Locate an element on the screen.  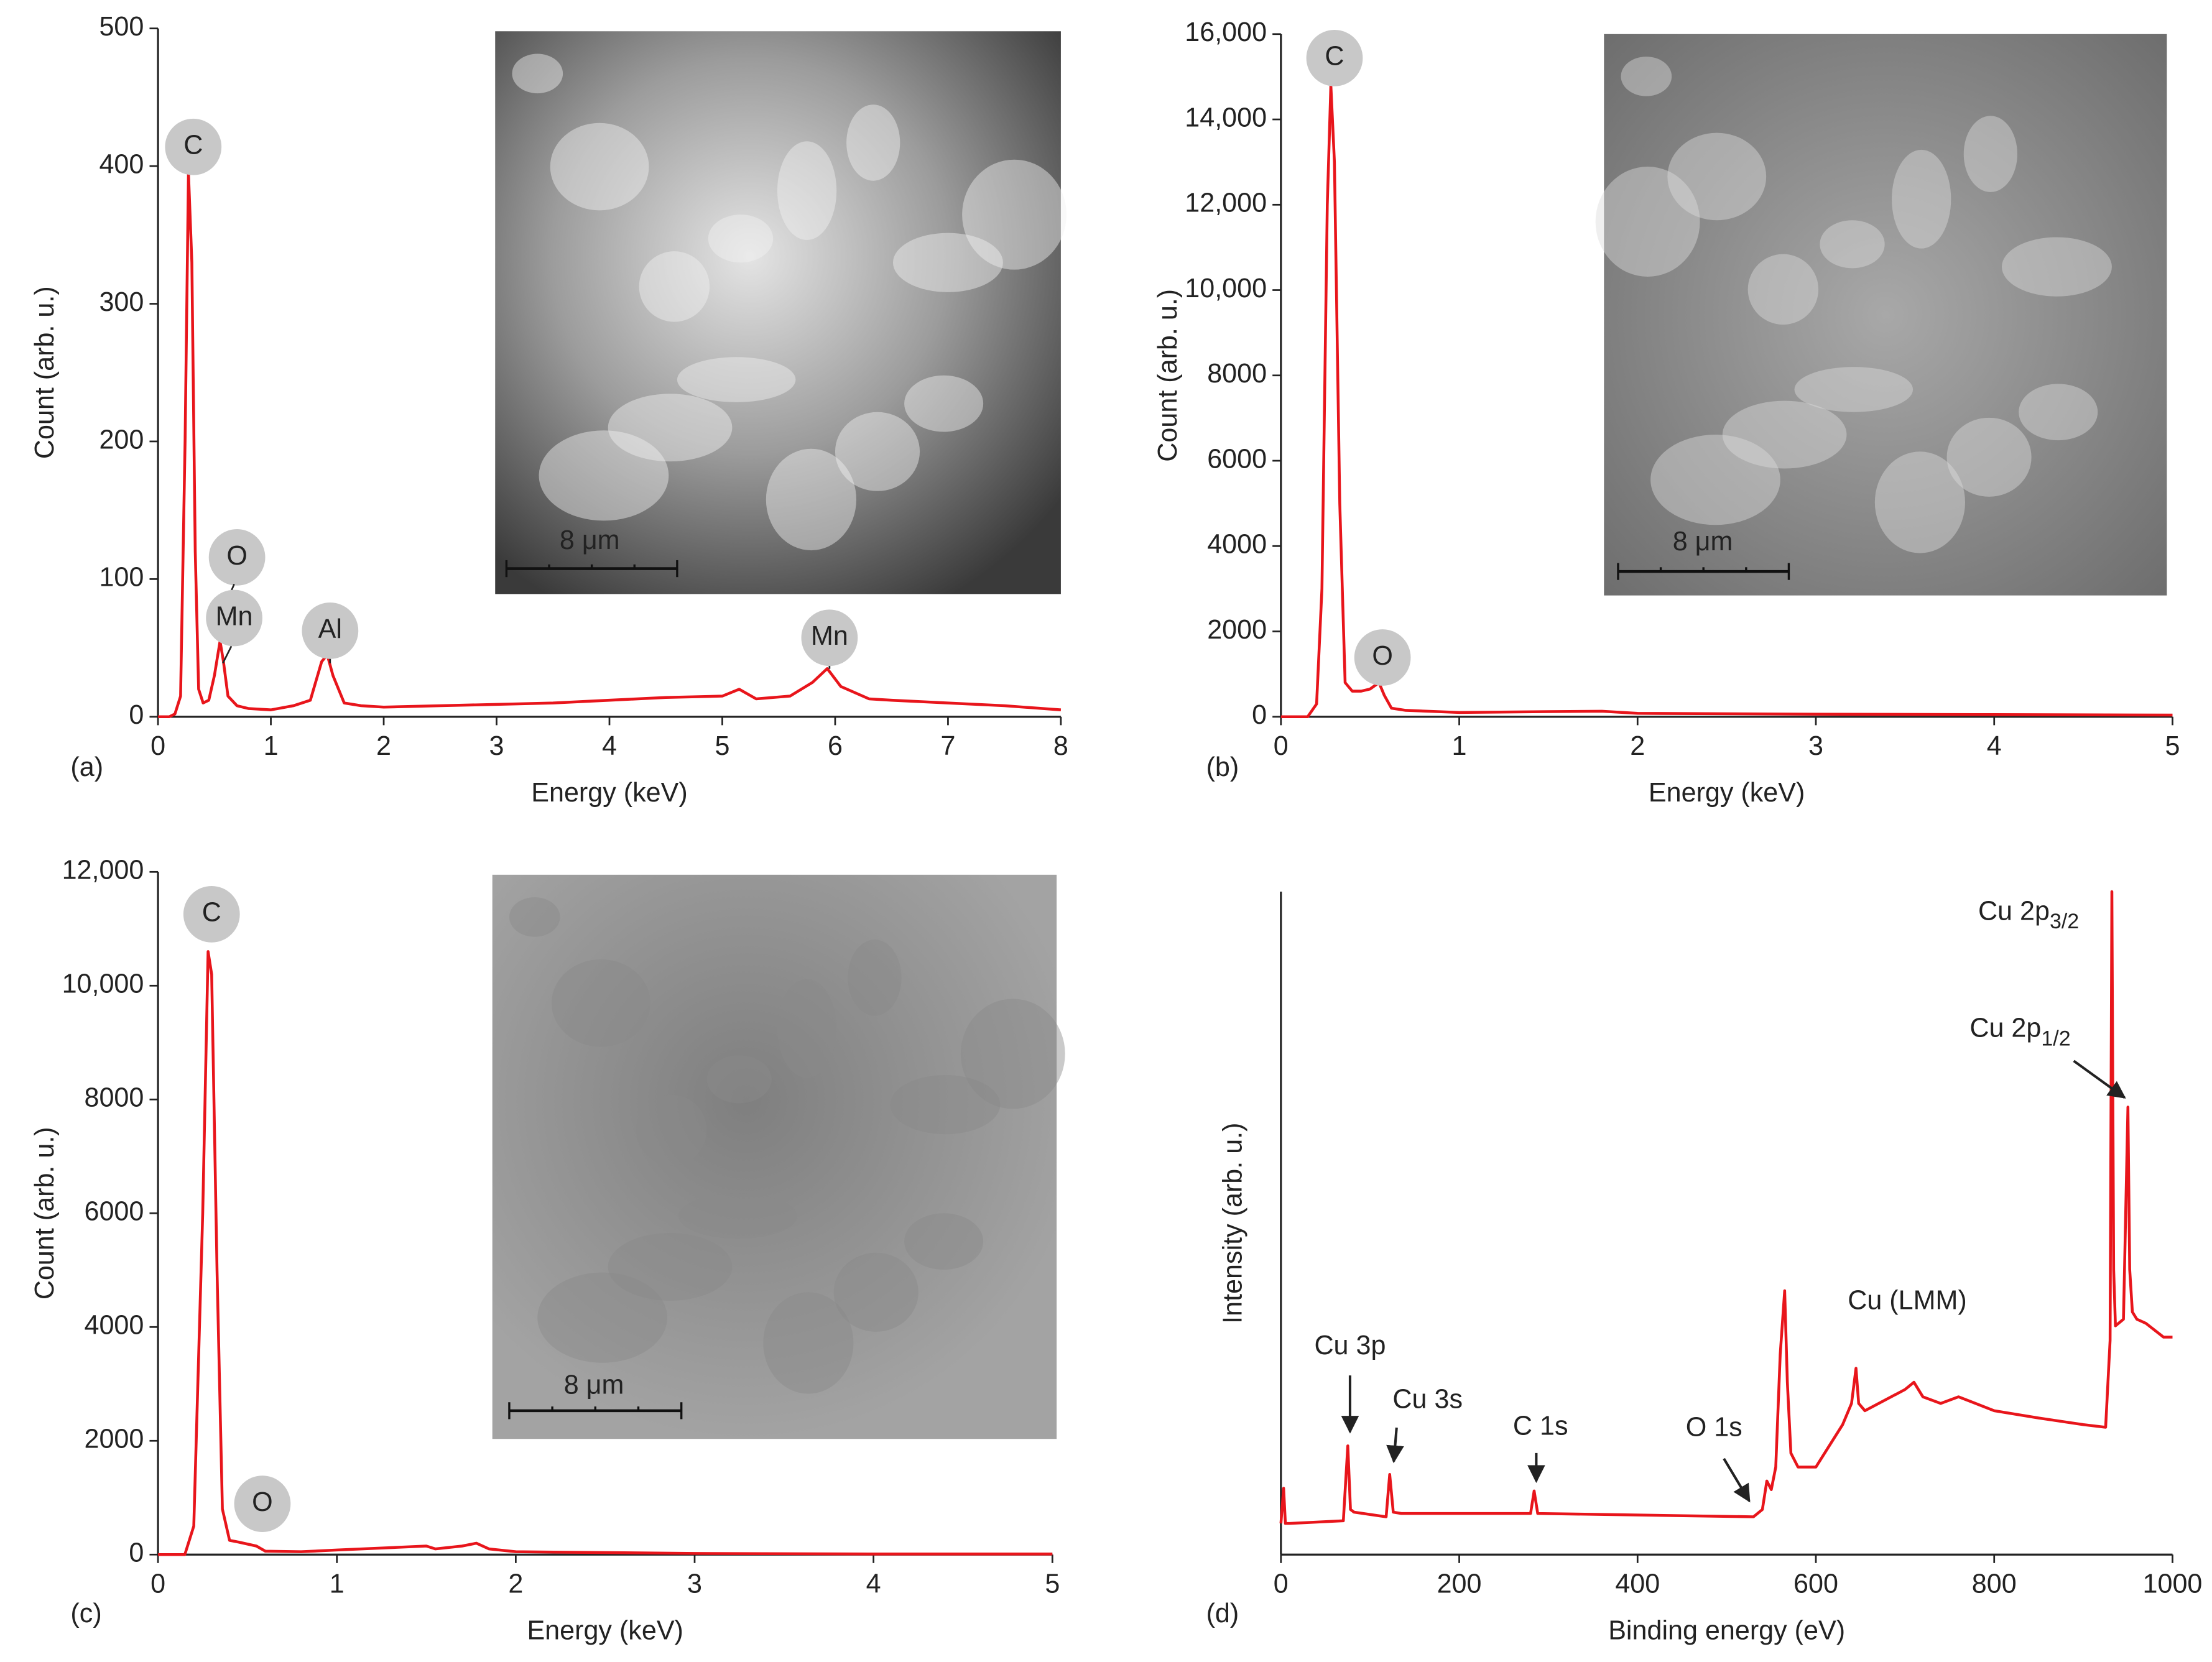
peak-label: Cu 3s is located at coordinates (1427, 1399).